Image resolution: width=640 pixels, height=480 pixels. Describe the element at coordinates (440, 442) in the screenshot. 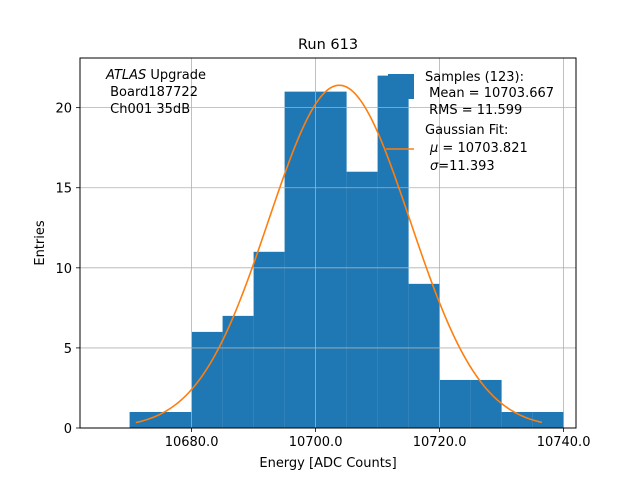

I see `x-tick-label: 10720.0` at that location.